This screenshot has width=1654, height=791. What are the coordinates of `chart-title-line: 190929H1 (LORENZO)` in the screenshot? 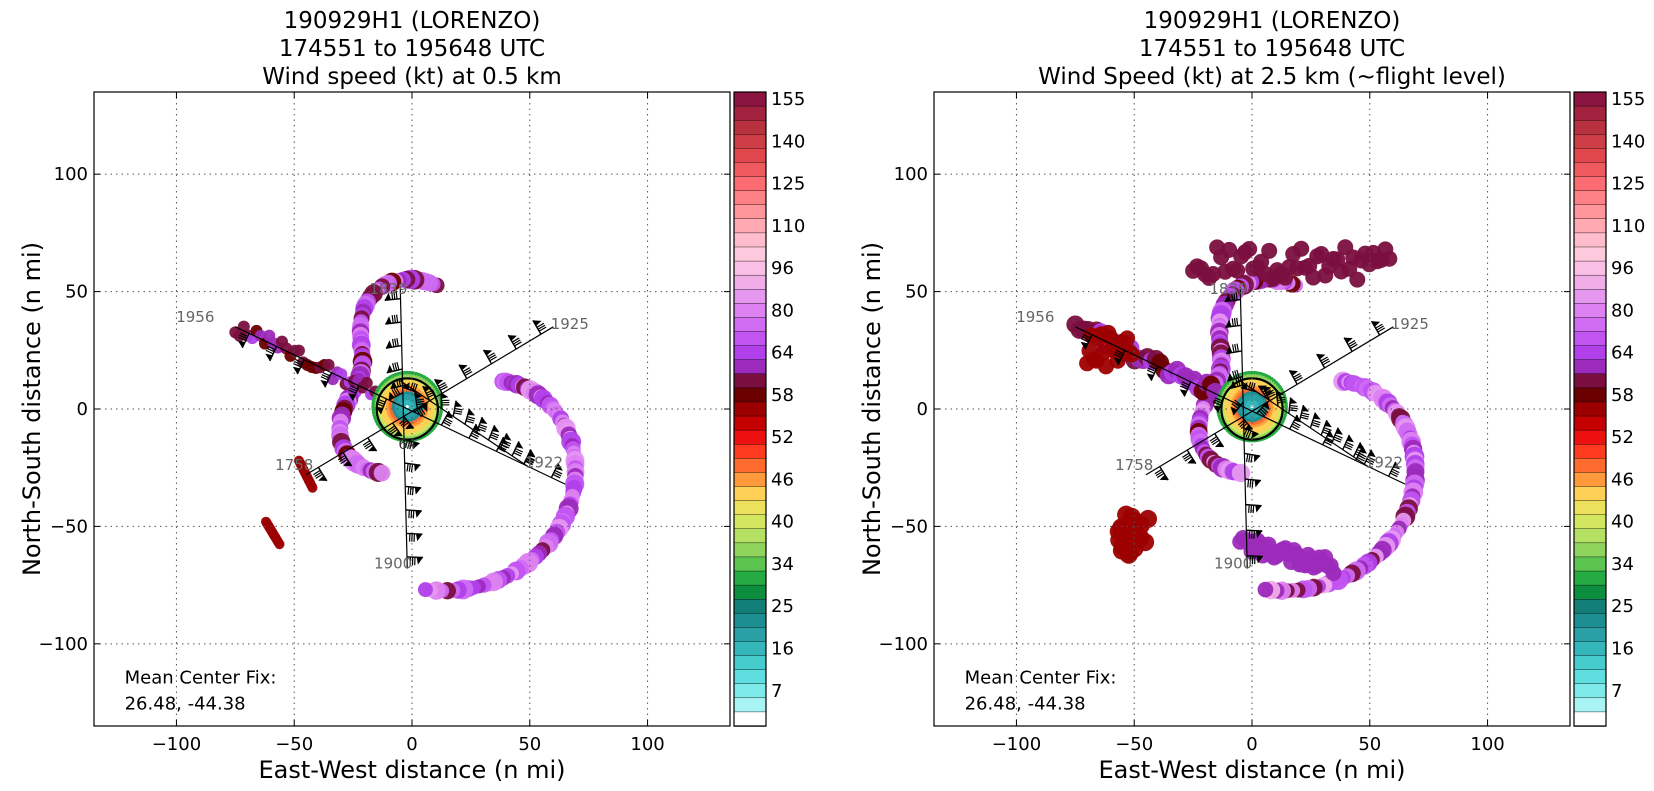 It's located at (1272, 21).